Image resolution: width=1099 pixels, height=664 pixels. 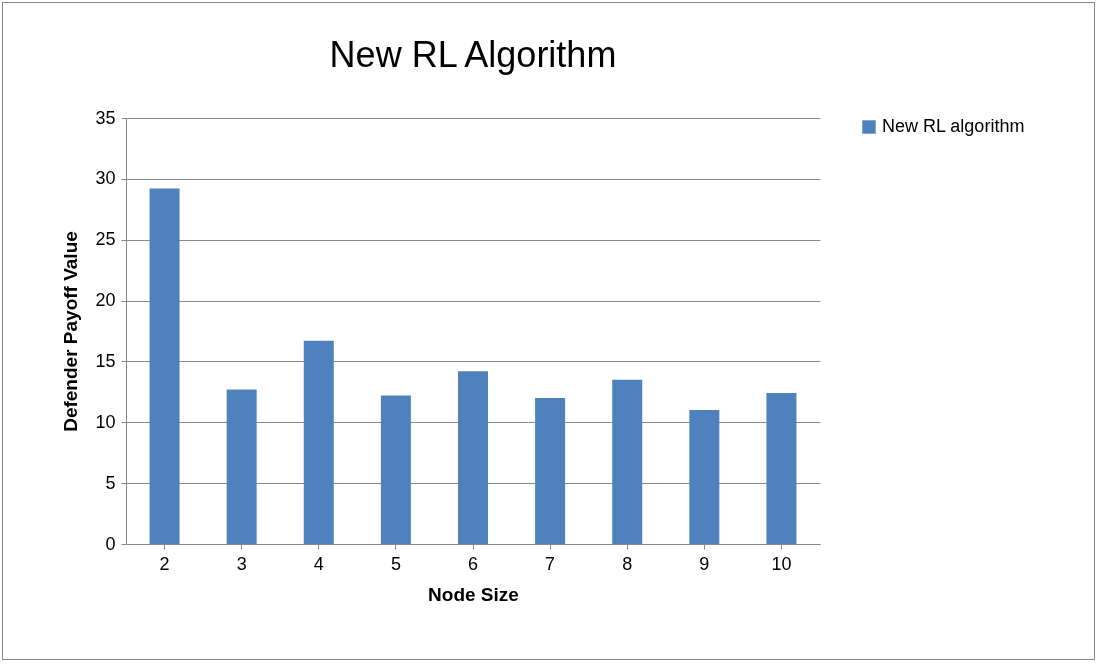 I want to click on x-tick-label: 4, so click(x=318, y=563).